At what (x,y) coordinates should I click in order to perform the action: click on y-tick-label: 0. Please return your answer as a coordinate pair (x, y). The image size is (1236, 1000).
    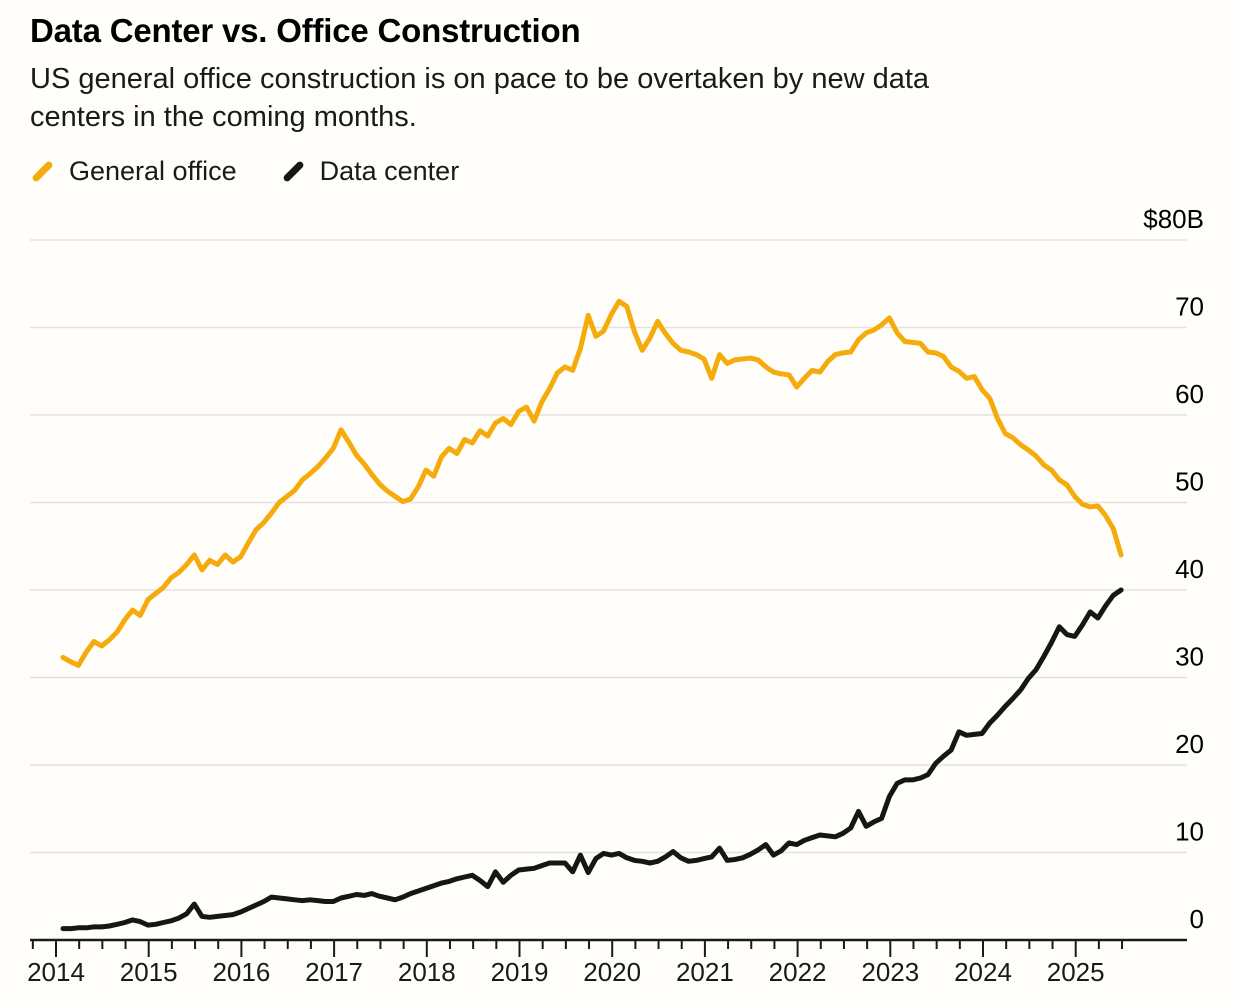
    Looking at the image, I should click on (1197, 919).